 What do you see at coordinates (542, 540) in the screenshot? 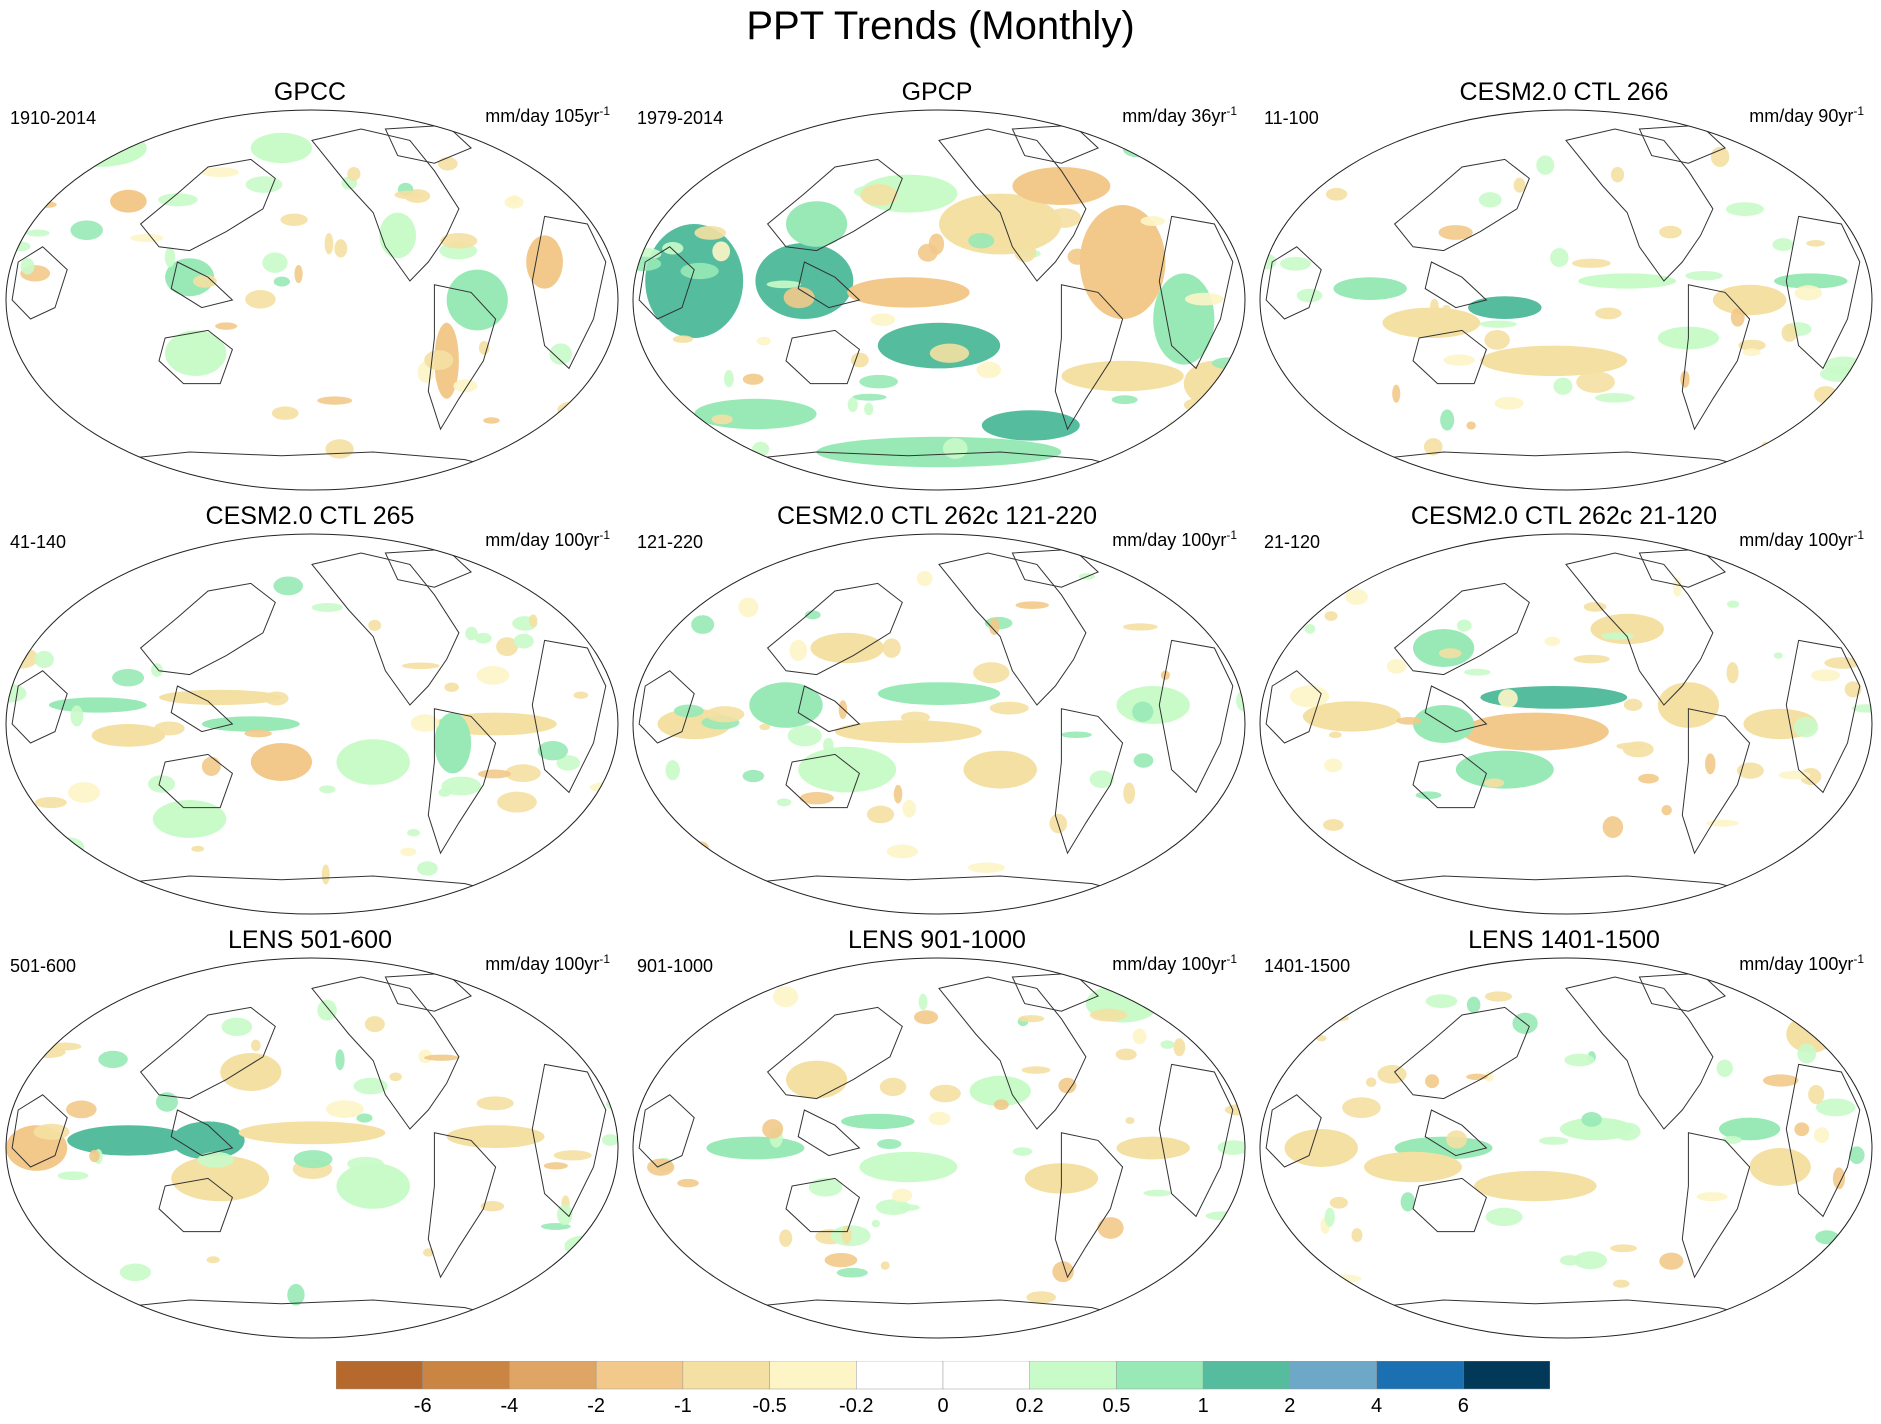
I see `units-text: mm/day 100yr` at bounding box center [542, 540].